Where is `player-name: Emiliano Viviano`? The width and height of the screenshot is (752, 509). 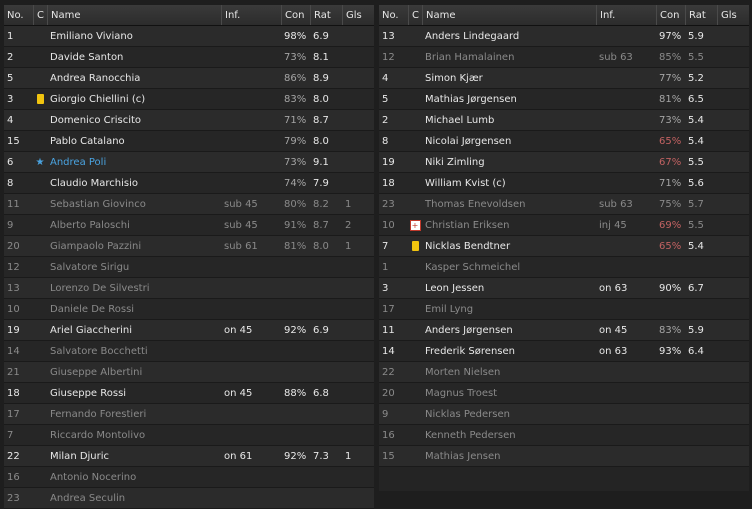
player-name: Emiliano Viviano is located at coordinates (91, 36).